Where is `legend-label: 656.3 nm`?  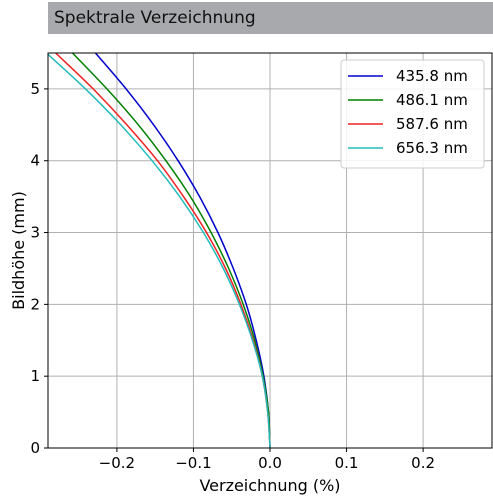 legend-label: 656.3 nm is located at coordinates (432, 148).